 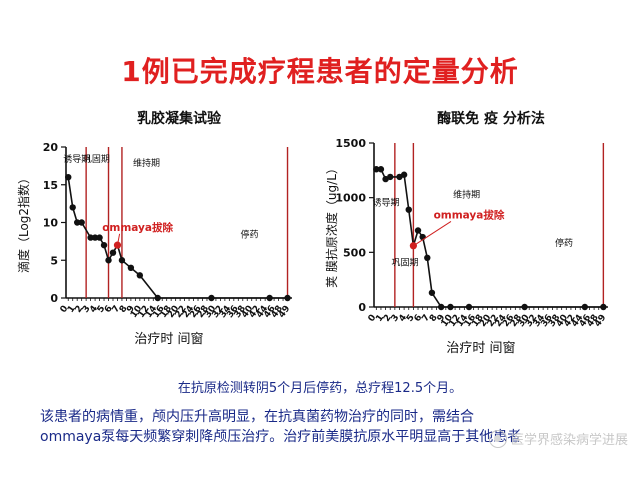 What do you see at coordinates (281, 437) in the screenshot?
I see `case-note-line-2: ommaya泵每天频繁穿刺降颅压治疗。治疗前美膜抗原水平明显高于其他患者` at bounding box center [281, 437].